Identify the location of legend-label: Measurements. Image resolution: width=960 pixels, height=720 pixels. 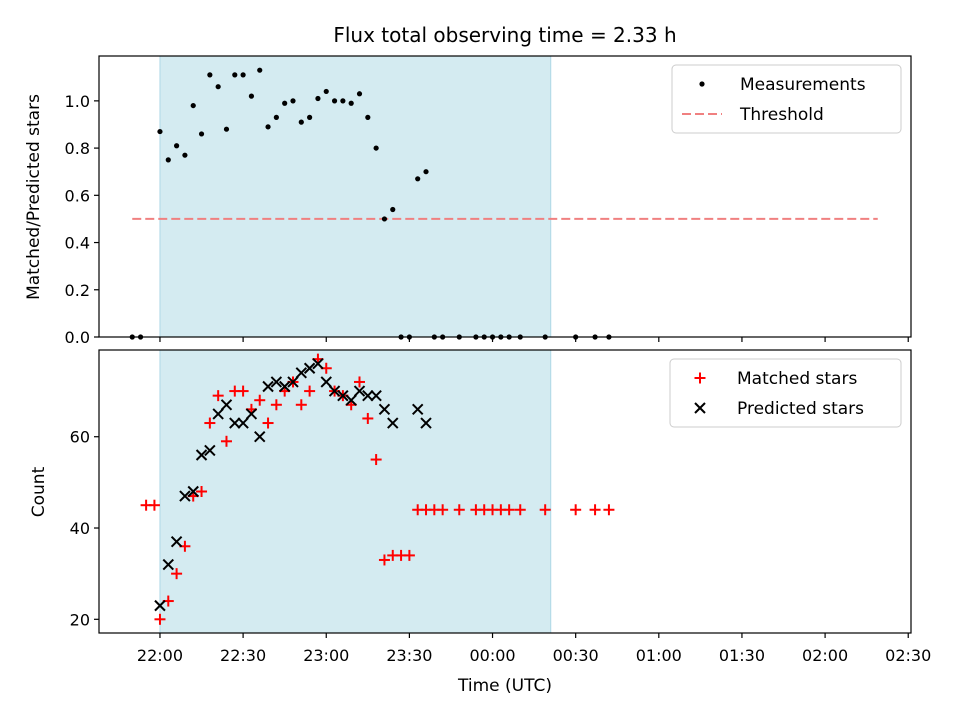
(803, 85).